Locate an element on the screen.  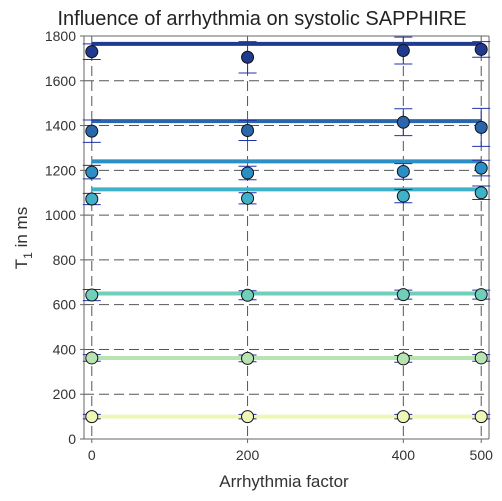
y-axis-label-subscript: 1 is located at coordinates (28, 255).